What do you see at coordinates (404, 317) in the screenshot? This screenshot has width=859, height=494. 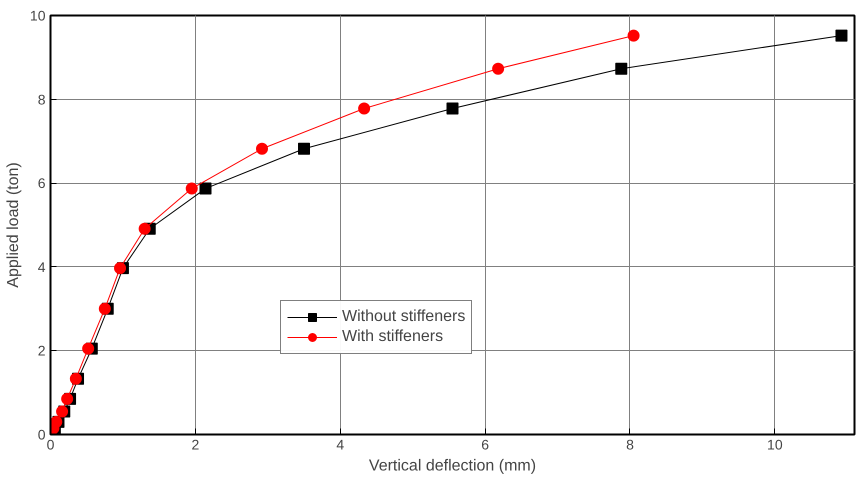 I see `legend-label: Without stiffeners` at bounding box center [404, 317].